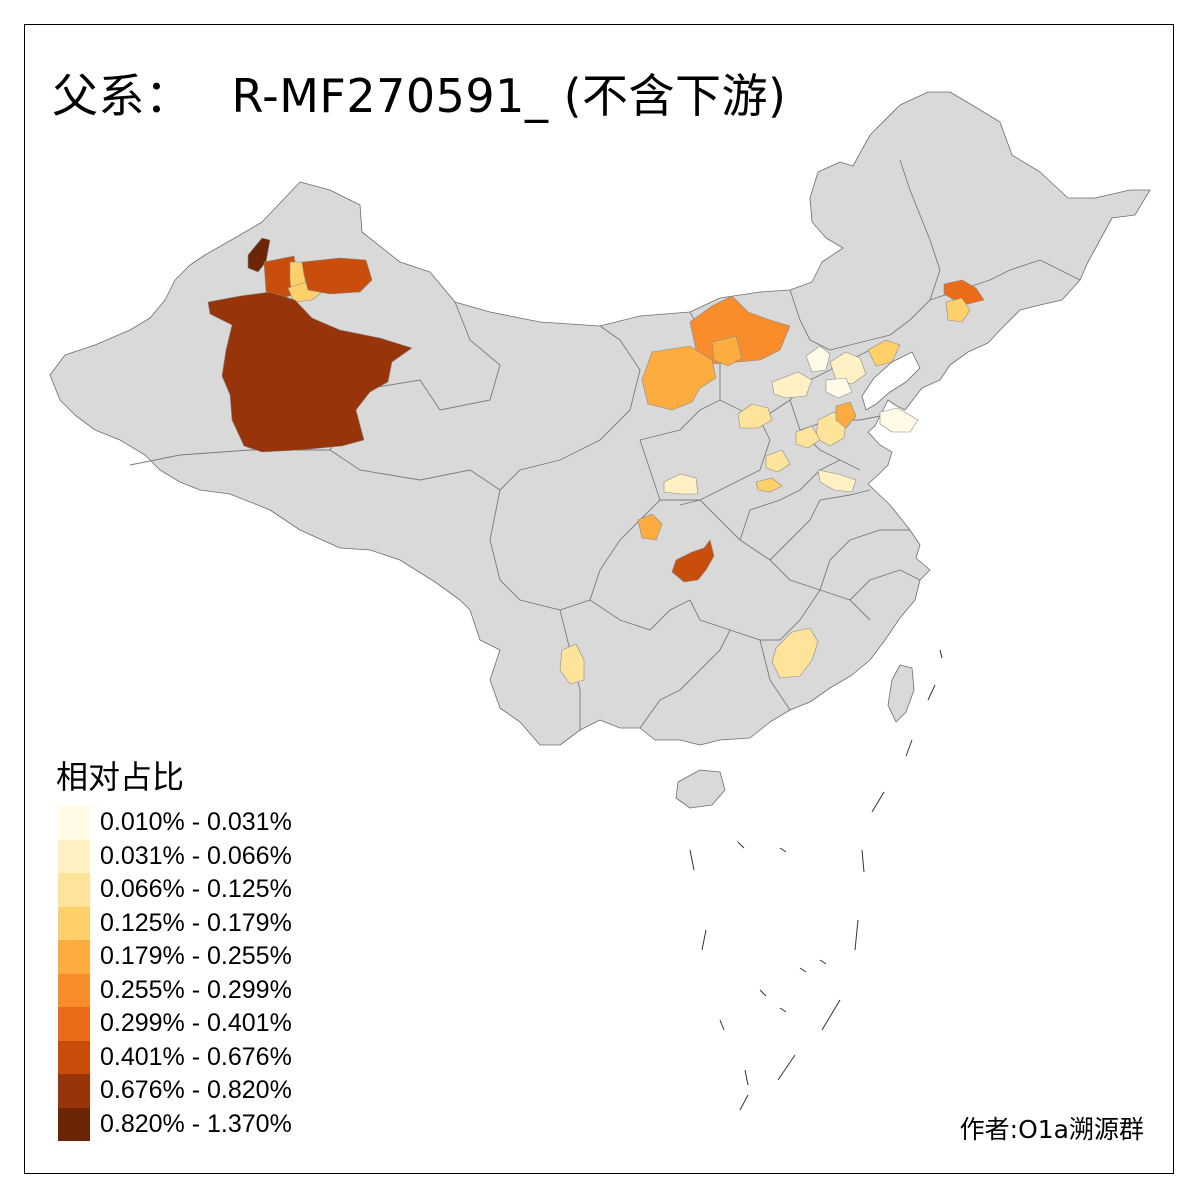  I want to click on region-harbin, so click(964, 292).